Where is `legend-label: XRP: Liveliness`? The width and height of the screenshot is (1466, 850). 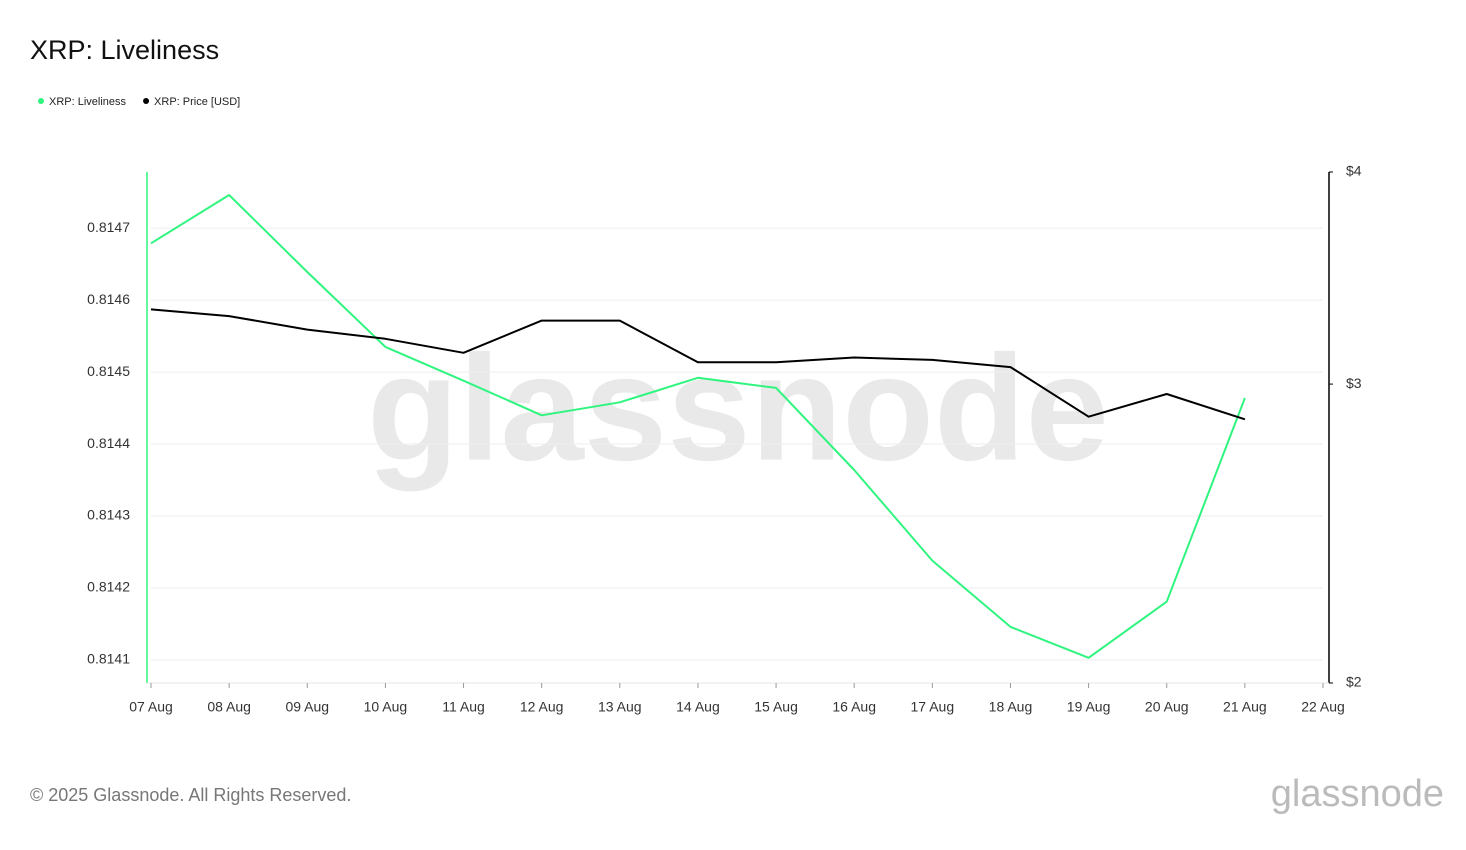 legend-label: XRP: Liveliness is located at coordinates (88, 102).